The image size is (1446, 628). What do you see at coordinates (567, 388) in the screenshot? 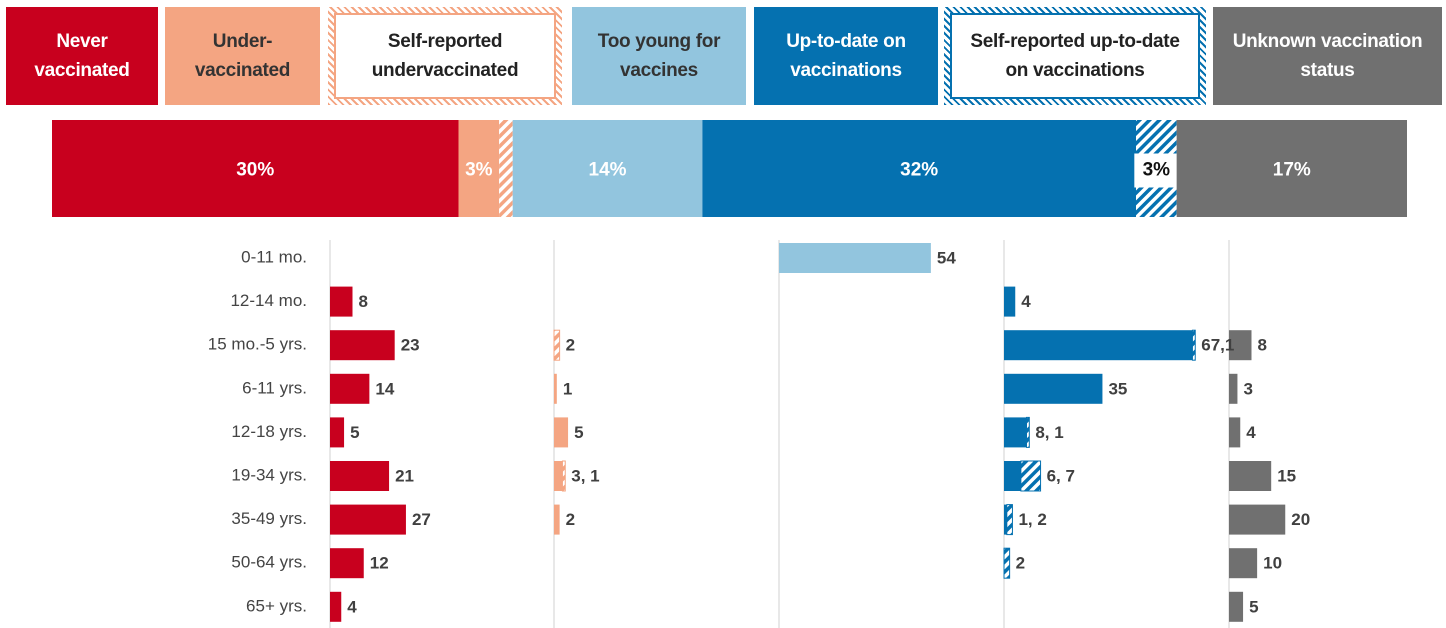
I see `data-label: 1` at bounding box center [567, 388].